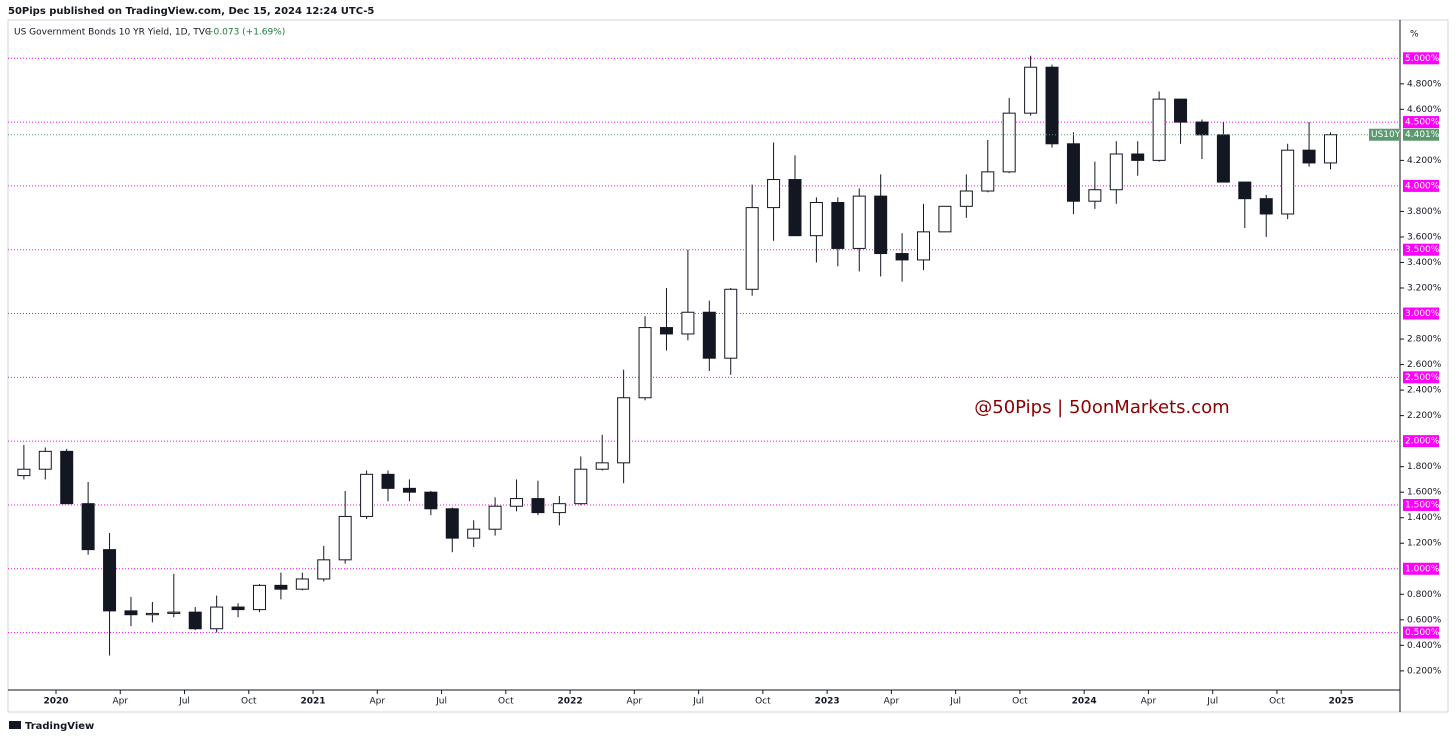 Image resolution: width=1456 pixels, height=740 pixels. I want to click on y-tick-label: 3.600%, so click(1424, 237).